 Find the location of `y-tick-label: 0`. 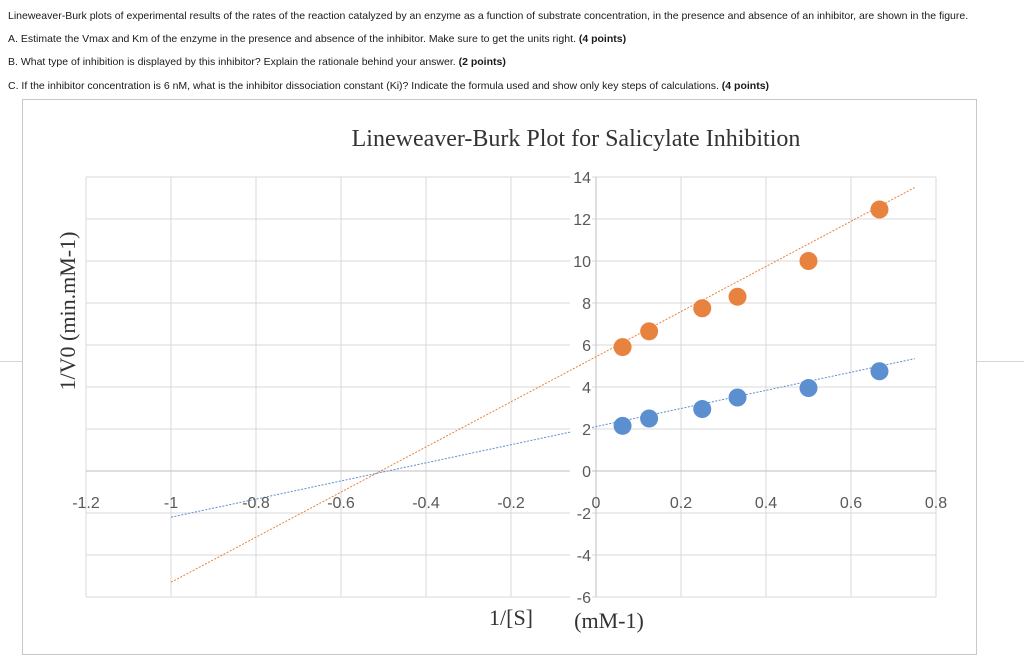

y-tick-label: 0 is located at coordinates (586, 472).